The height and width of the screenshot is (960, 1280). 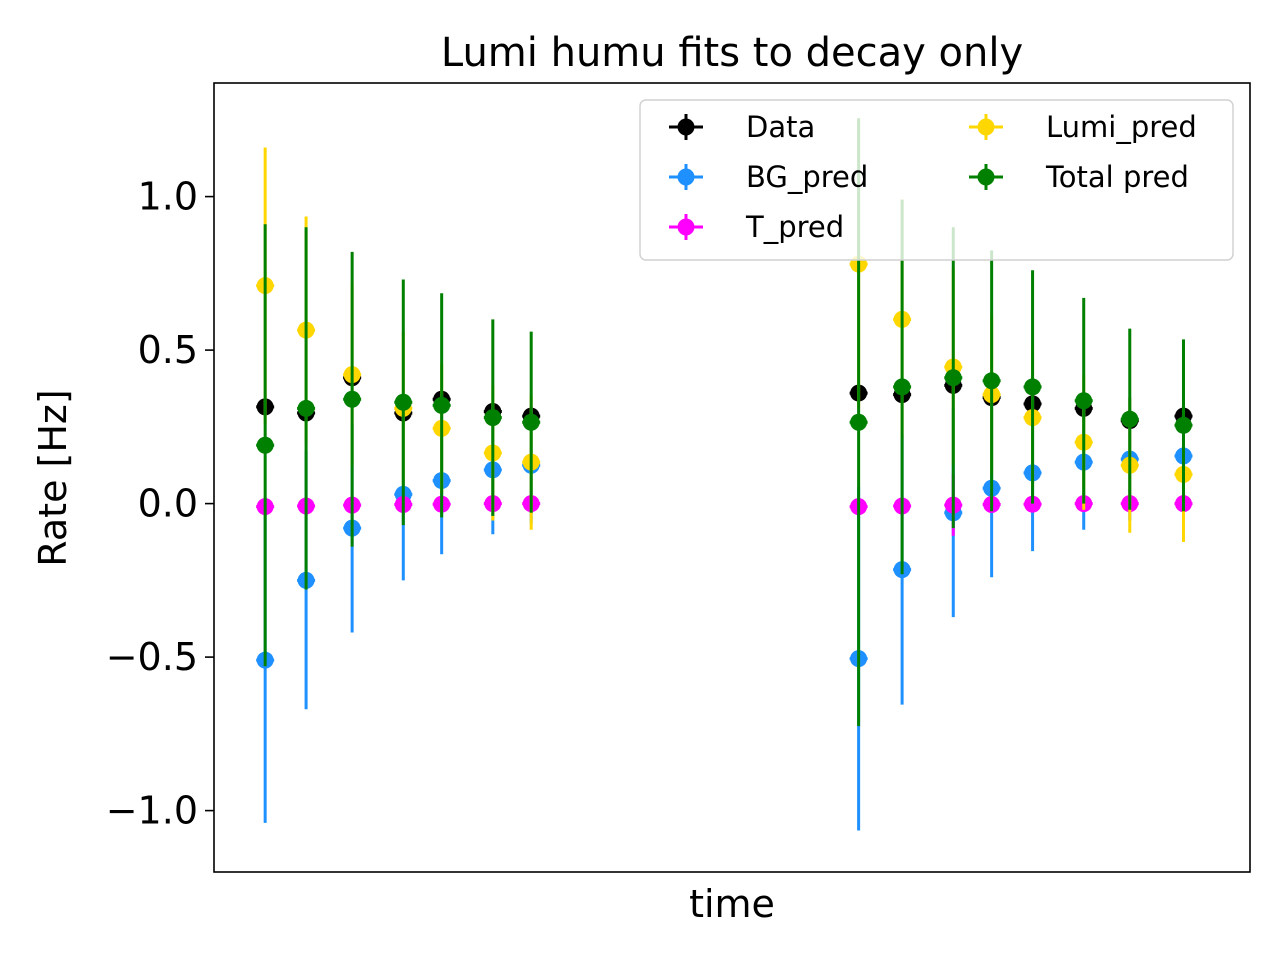 What do you see at coordinates (732, 904) in the screenshot?
I see `x-axis-label: time` at bounding box center [732, 904].